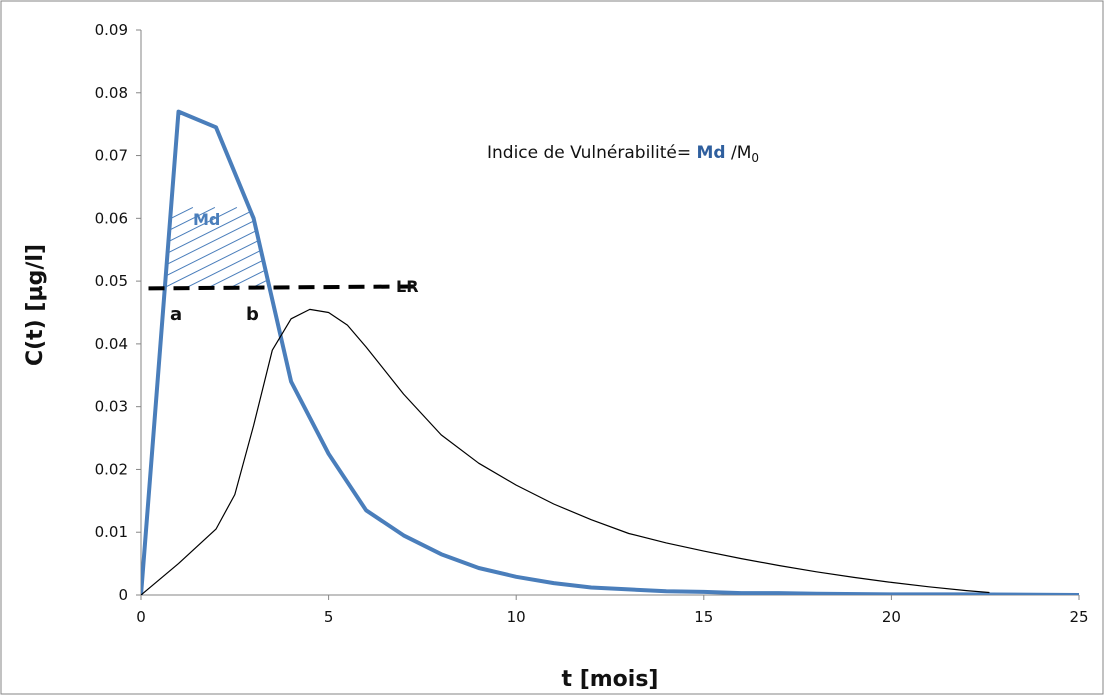 The height and width of the screenshot is (700, 1104). Describe the element at coordinates (711, 153) in the screenshot. I see `formula-md: Md` at that location.